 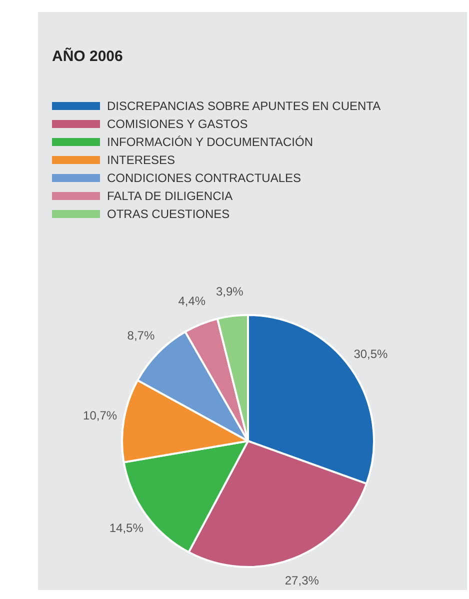 What do you see at coordinates (371, 354) in the screenshot?
I see `data-label: 30,5%` at bounding box center [371, 354].